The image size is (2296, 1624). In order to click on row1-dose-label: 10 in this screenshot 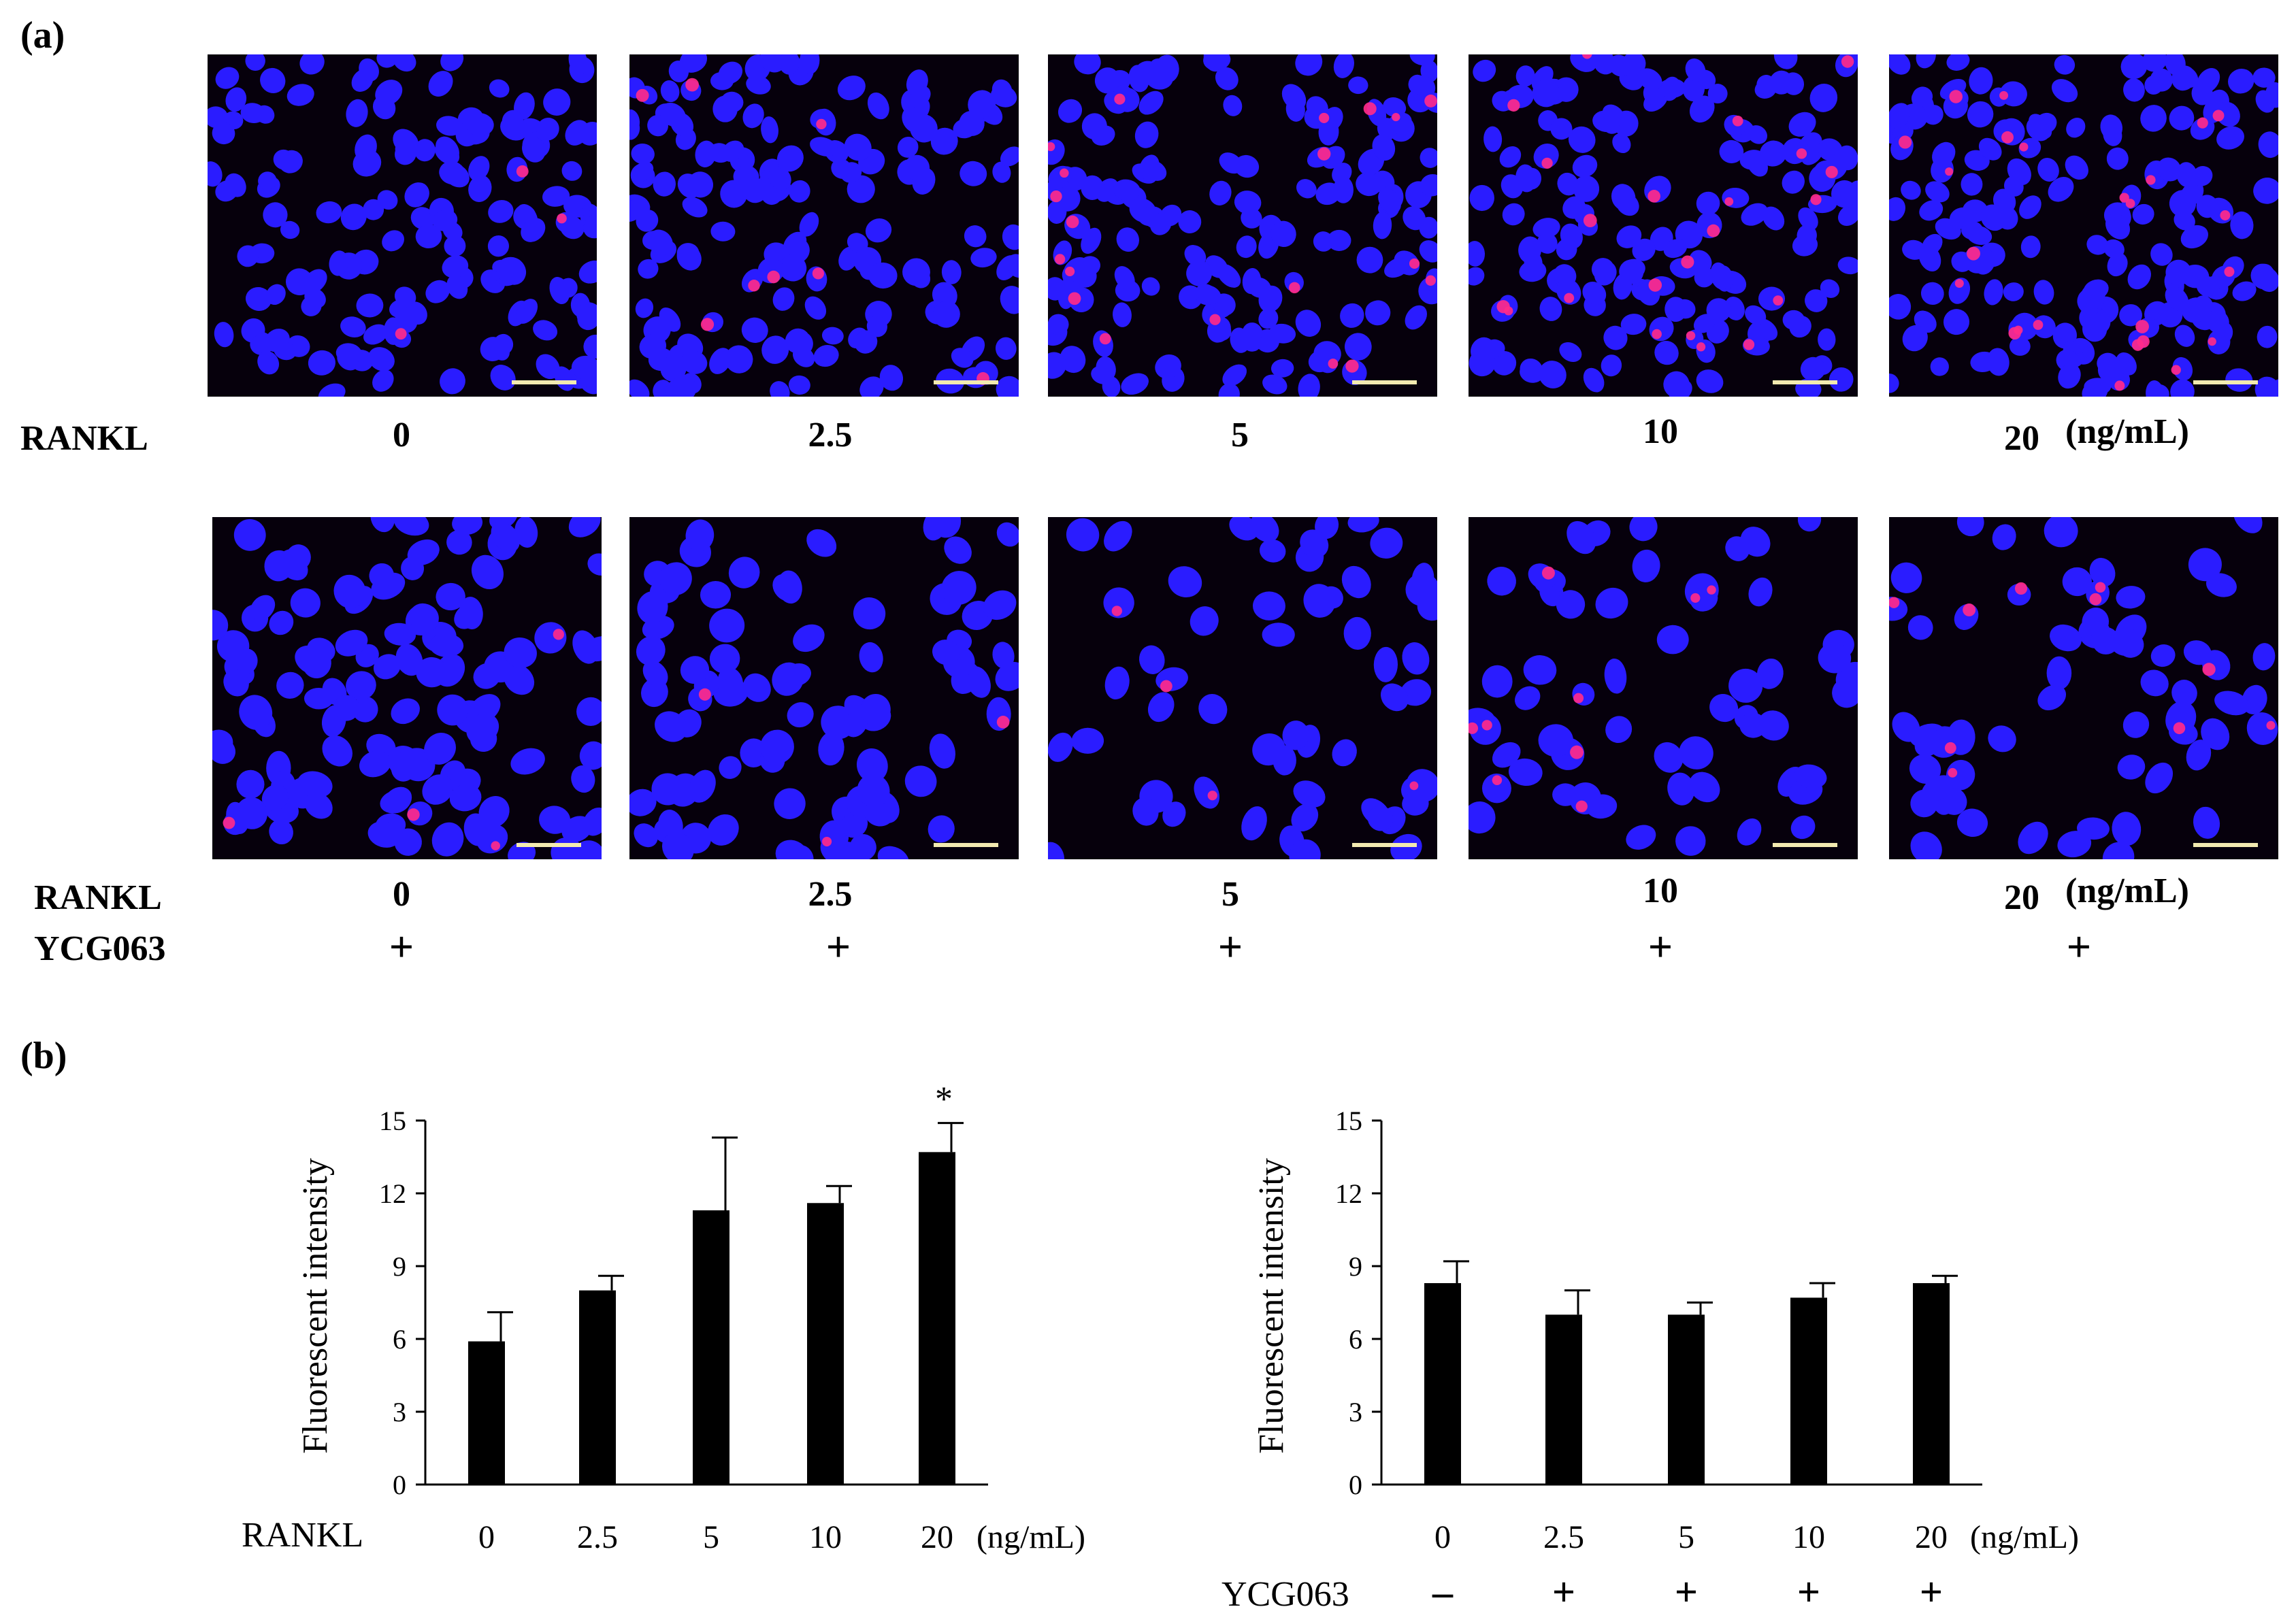, I will do `click(1660, 431)`.